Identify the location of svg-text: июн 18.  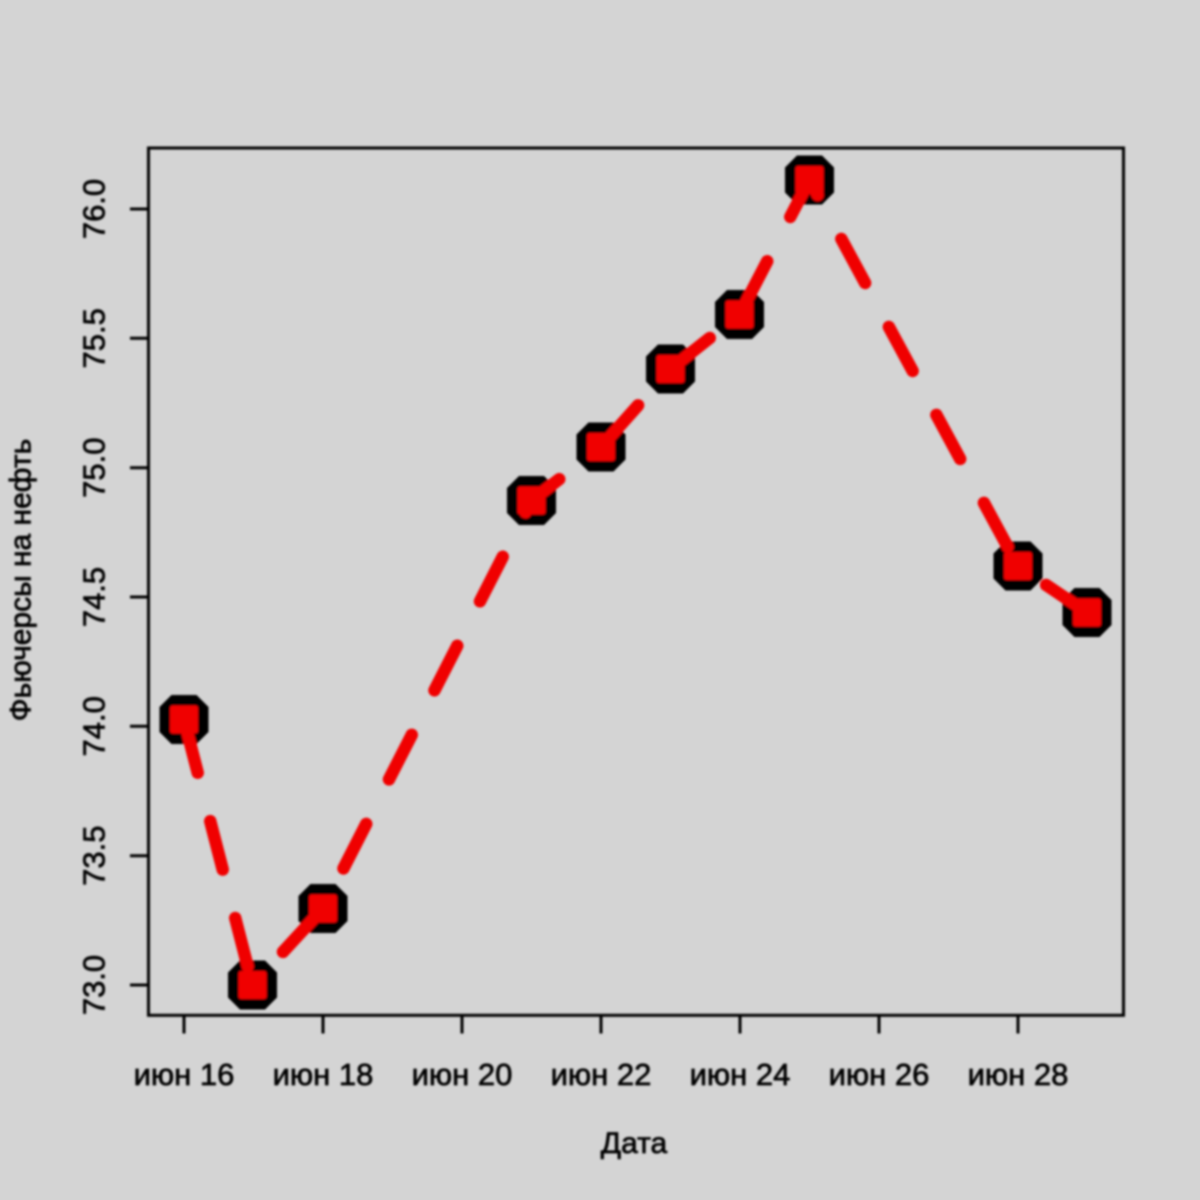
(323, 1074).